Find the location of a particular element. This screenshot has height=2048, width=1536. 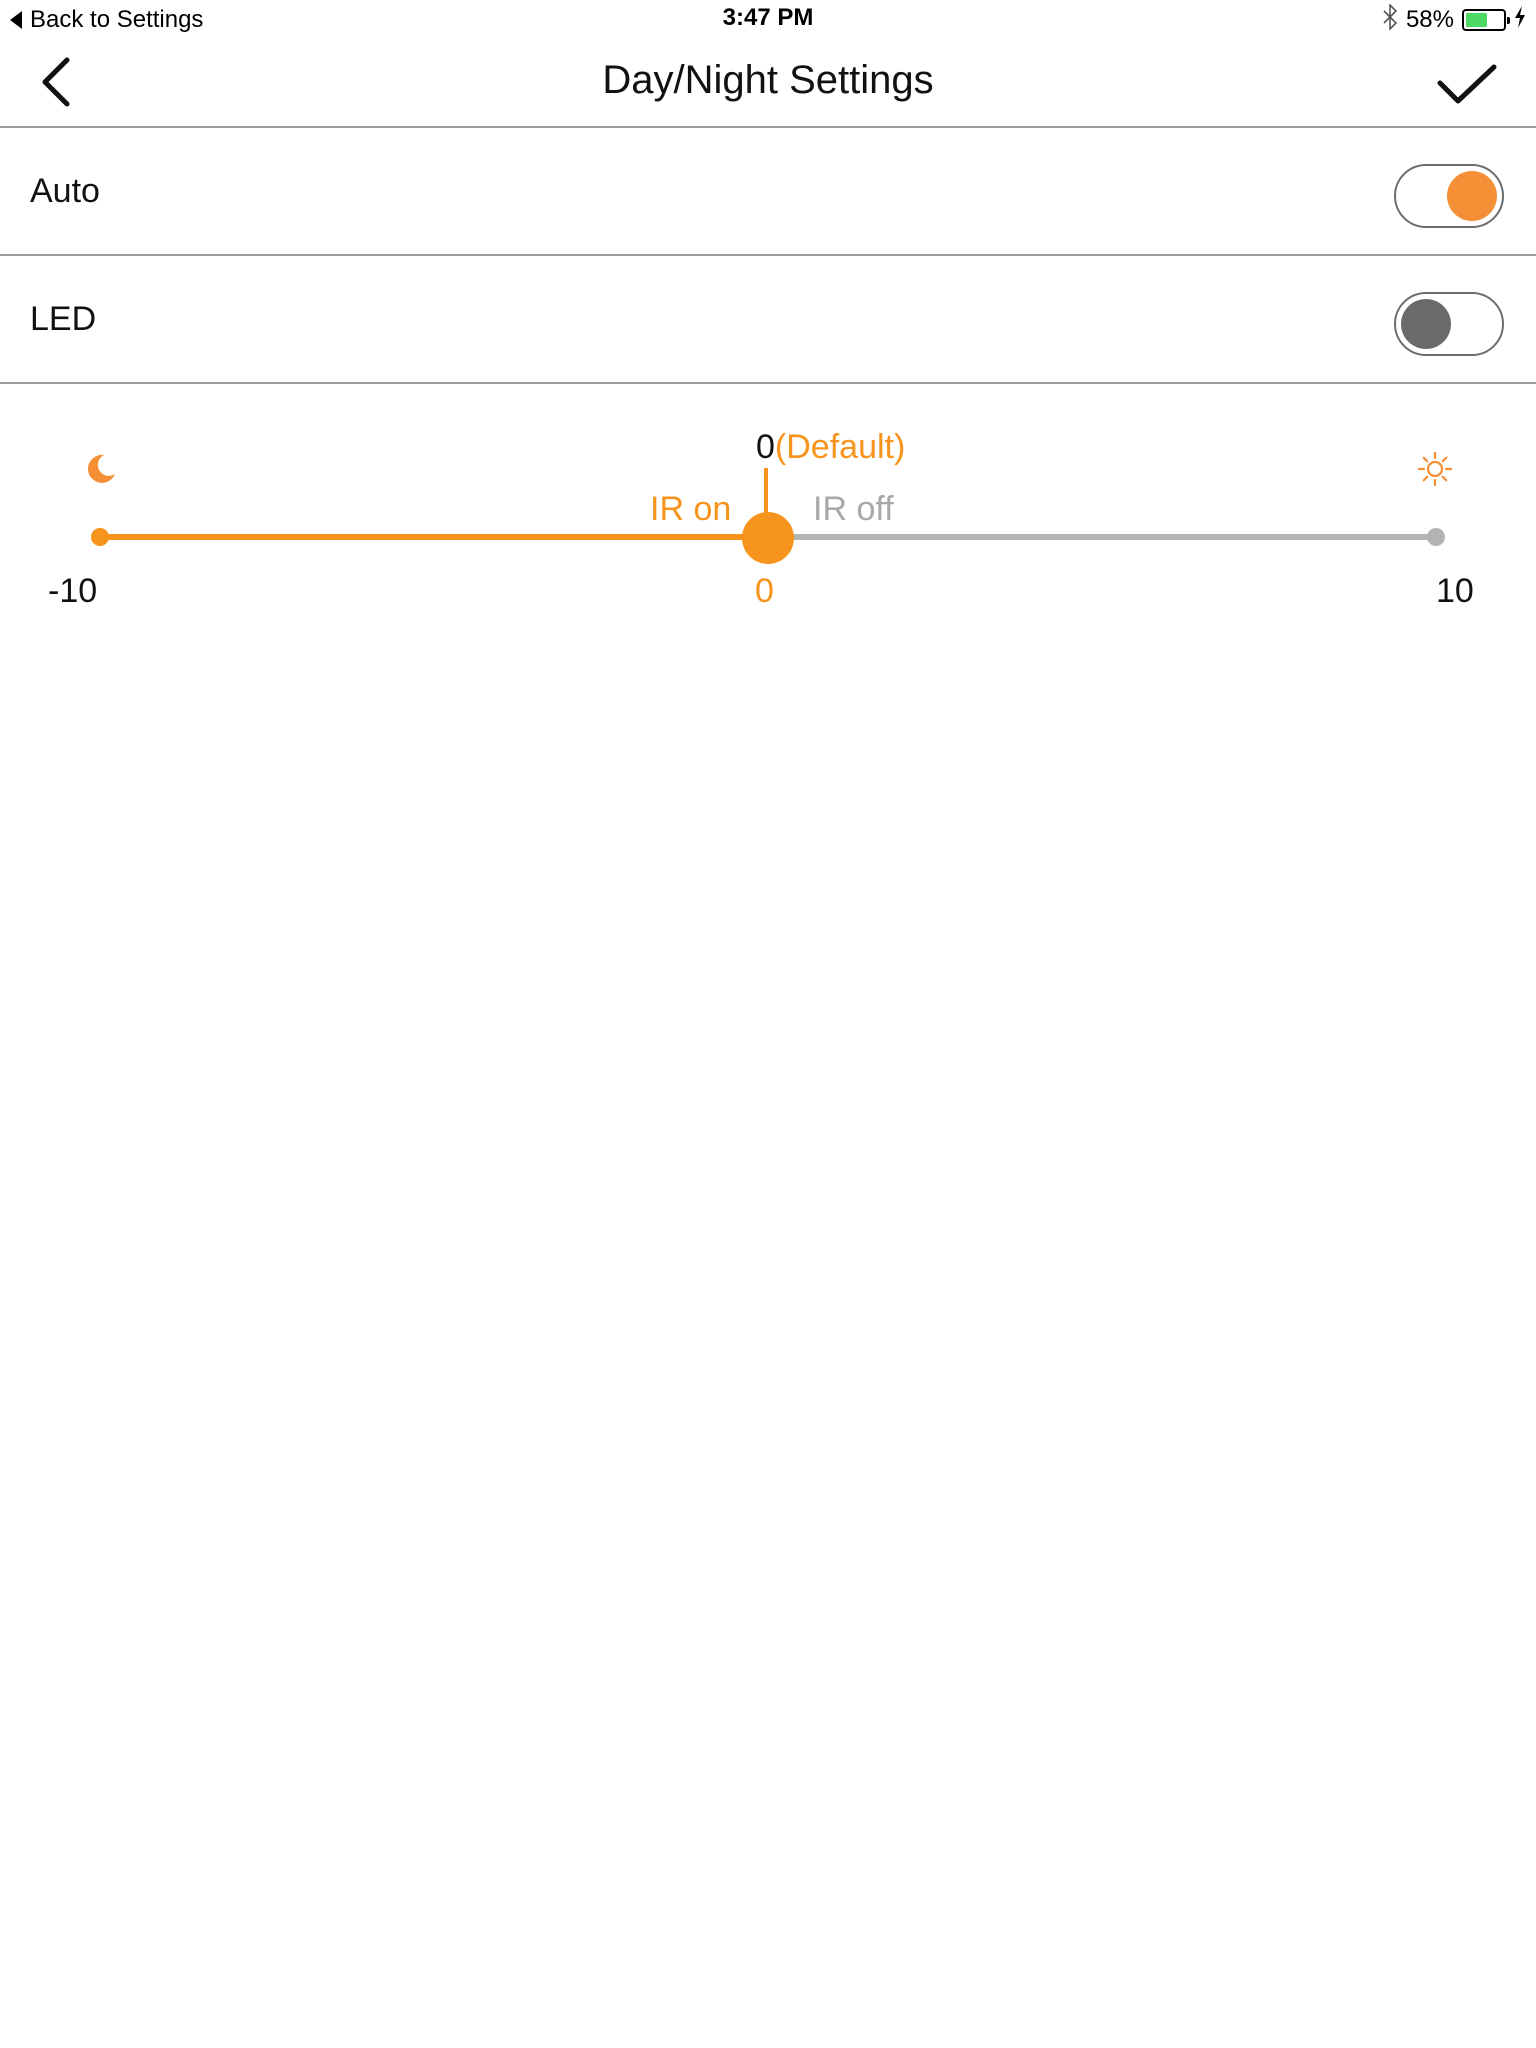

back-triangle-icon is located at coordinates (16, 20).